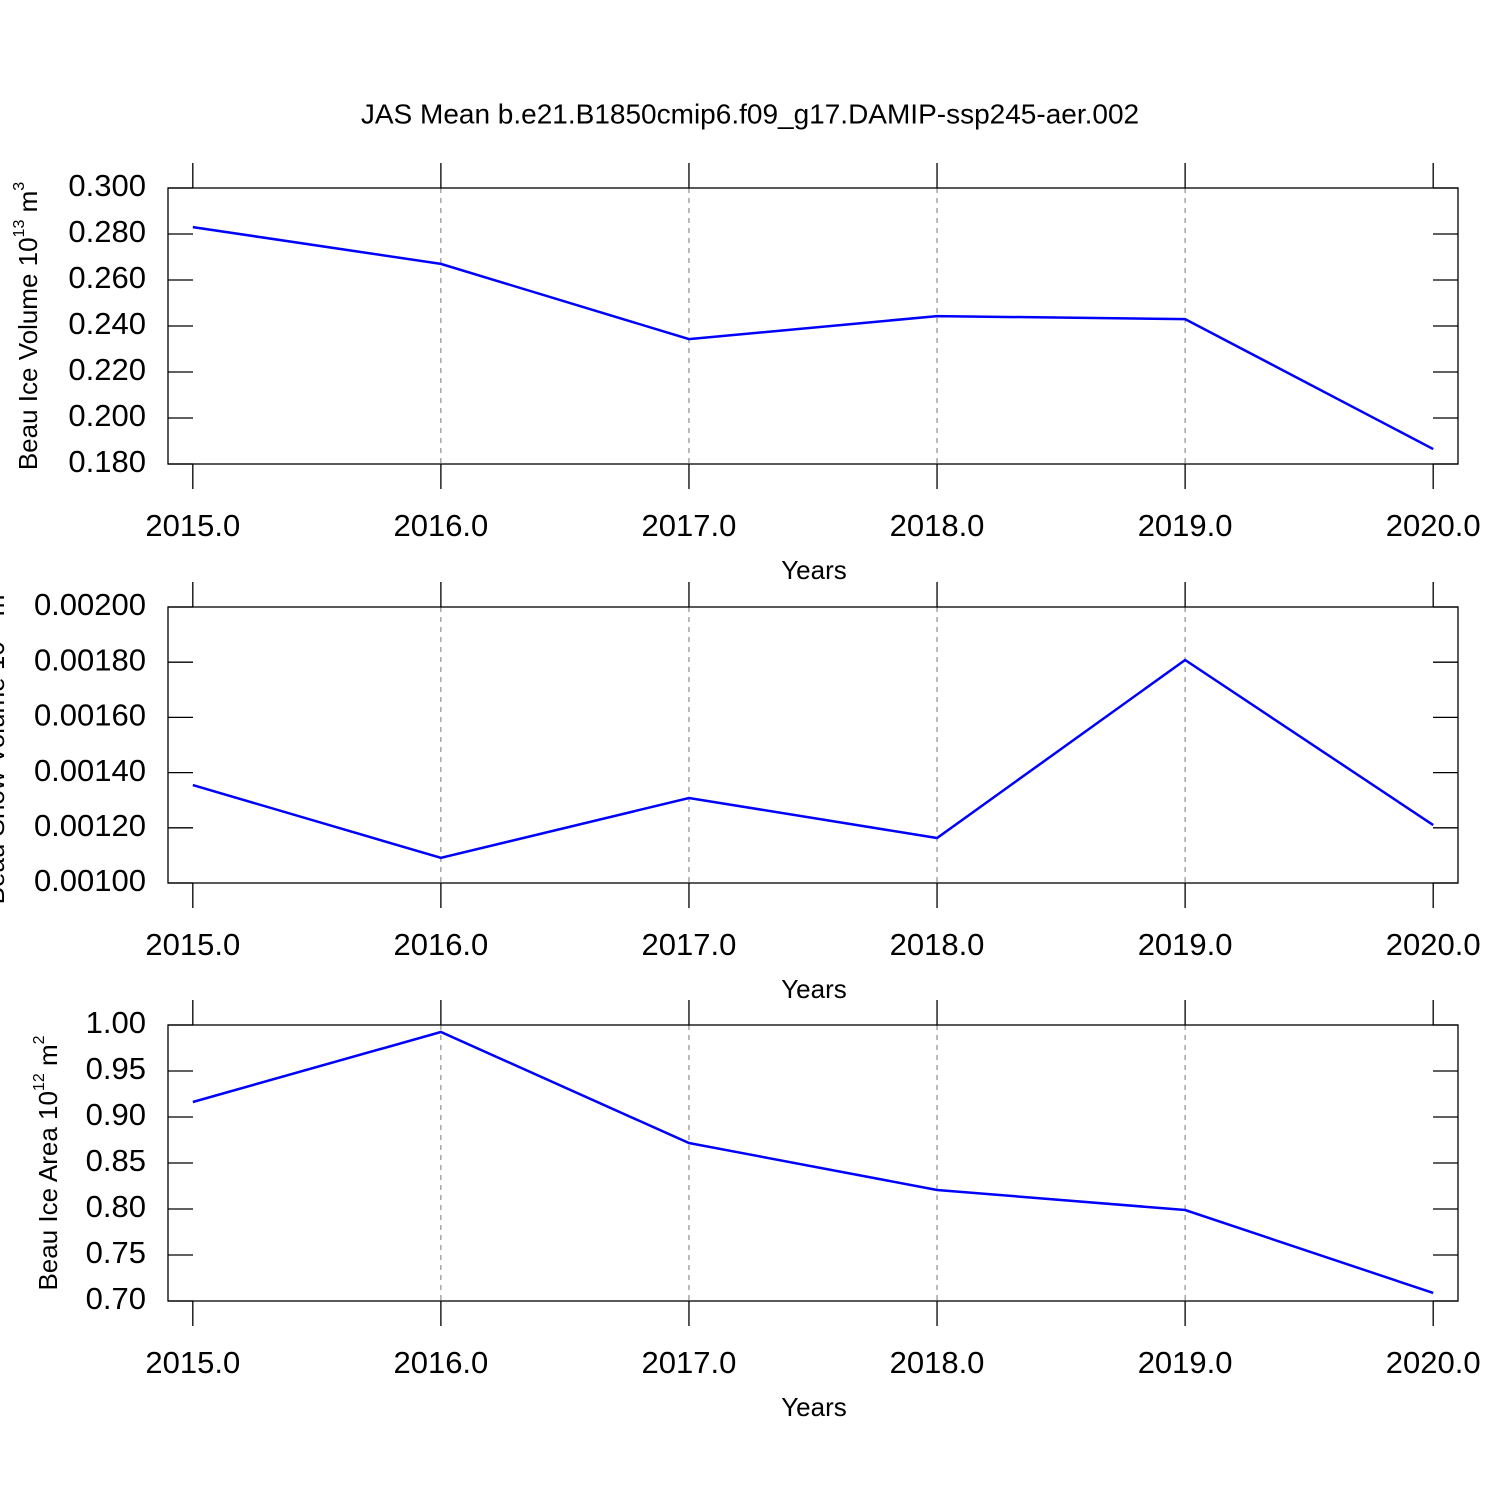  I want to click on y-label-superscript: 2, so click(39, 1039).